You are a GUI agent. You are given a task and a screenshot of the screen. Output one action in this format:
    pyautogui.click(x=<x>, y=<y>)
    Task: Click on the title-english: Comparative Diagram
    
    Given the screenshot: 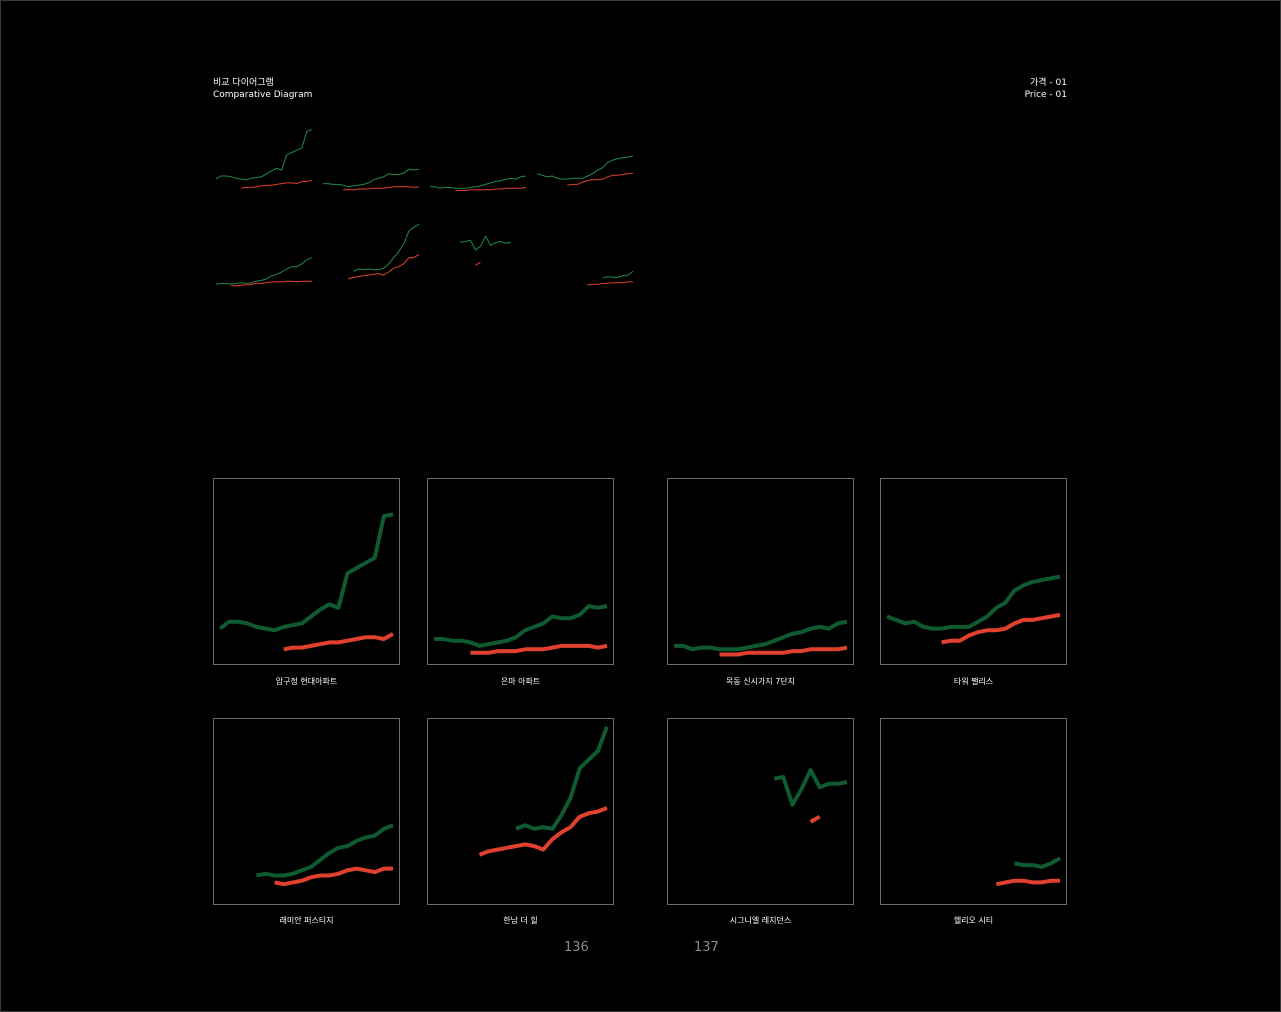 What is the action you would take?
    pyautogui.click(x=263, y=95)
    